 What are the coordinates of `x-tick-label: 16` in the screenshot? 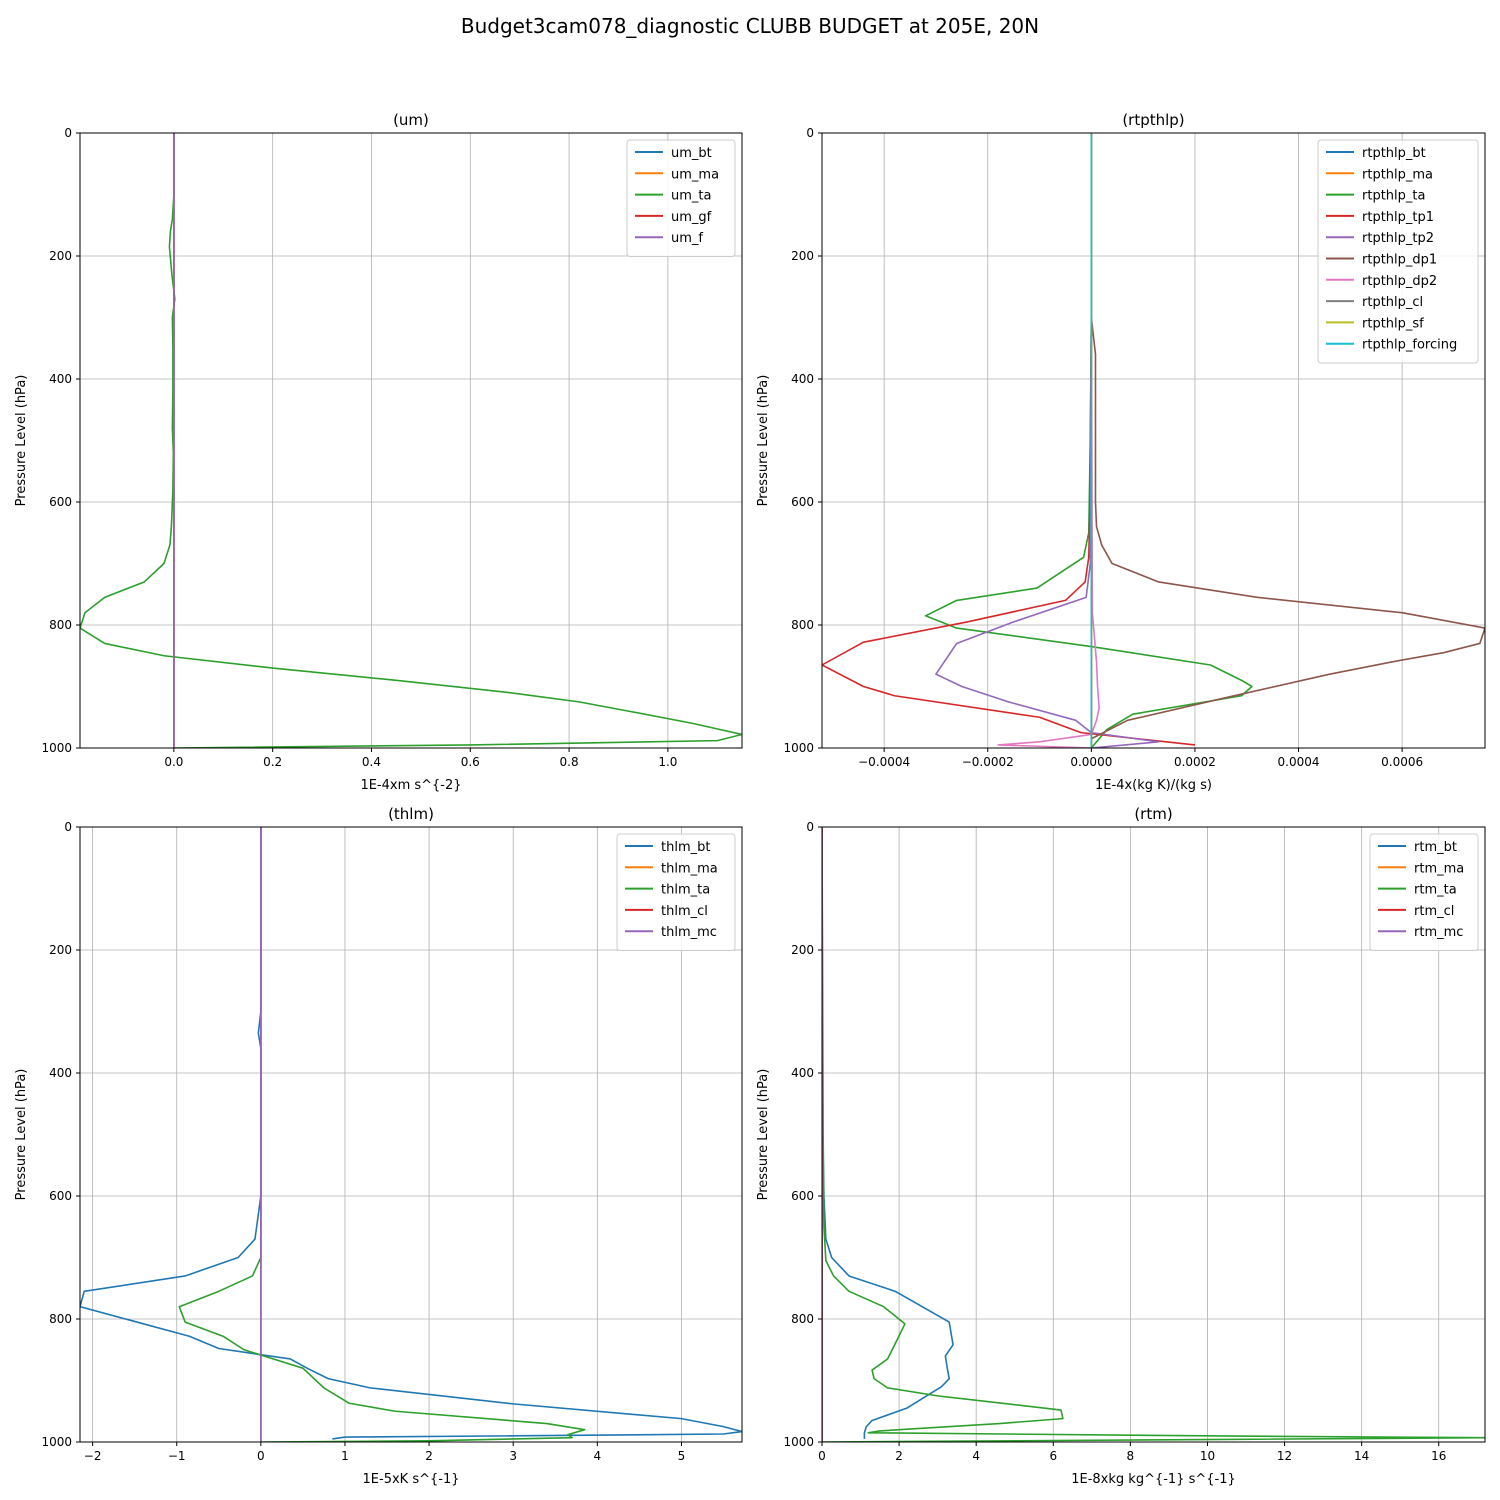 It's located at (1438, 1456).